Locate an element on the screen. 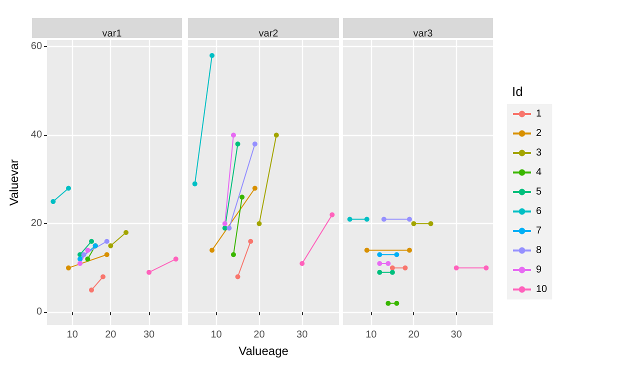  x-axis-title: Valueage is located at coordinates (263, 351).